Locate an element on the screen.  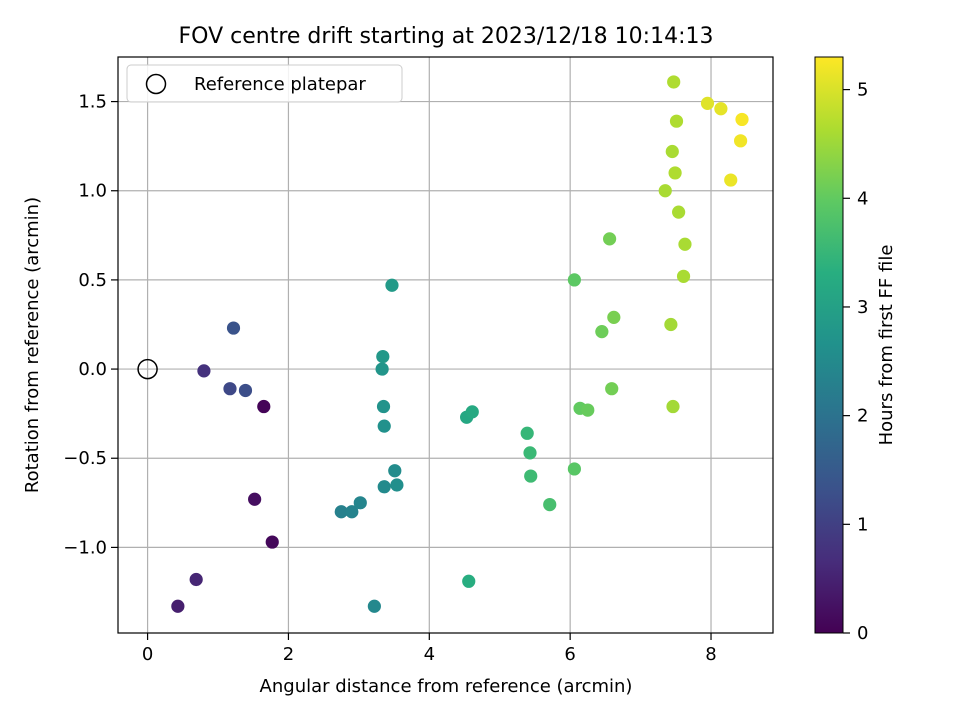
legend-entry-reference: Reference platepar is located at coordinates (280, 84).